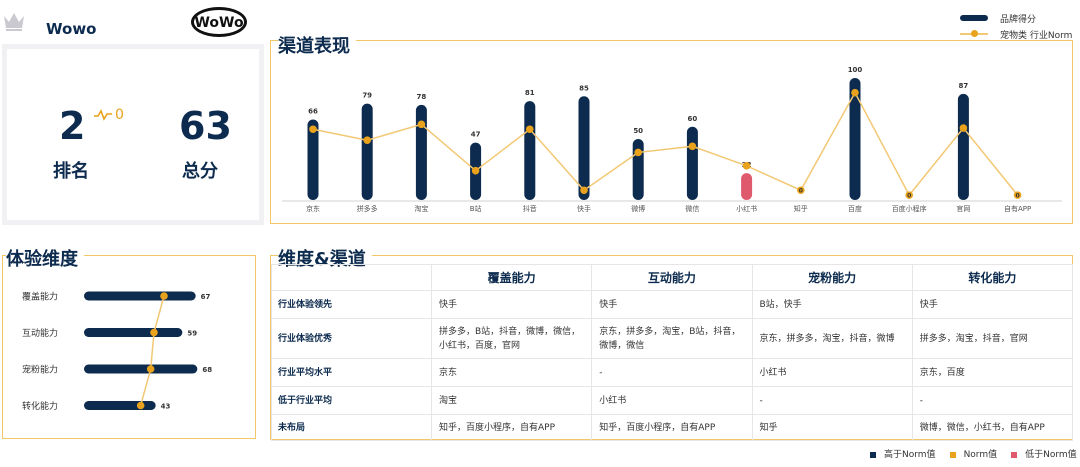  What do you see at coordinates (974, 33) in the screenshot?
I see `legend-line-swatch` at bounding box center [974, 33].